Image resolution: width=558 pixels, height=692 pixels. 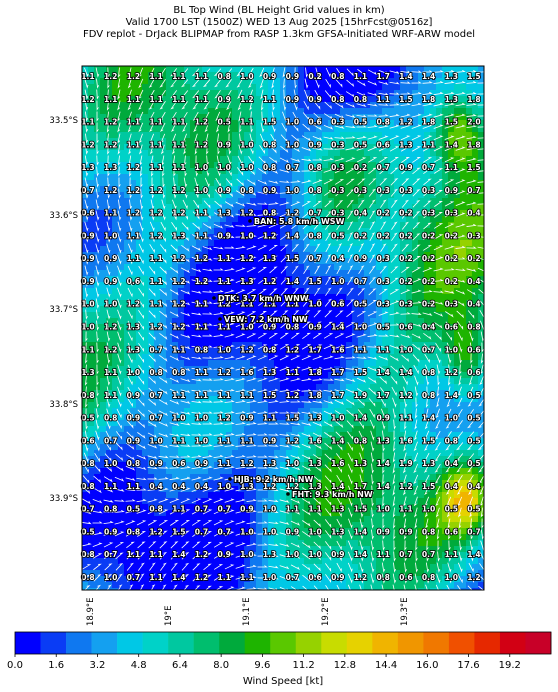 What do you see at coordinates (337, 463) in the screenshot?
I see `bl-height-value: 1.6` at bounding box center [337, 463].